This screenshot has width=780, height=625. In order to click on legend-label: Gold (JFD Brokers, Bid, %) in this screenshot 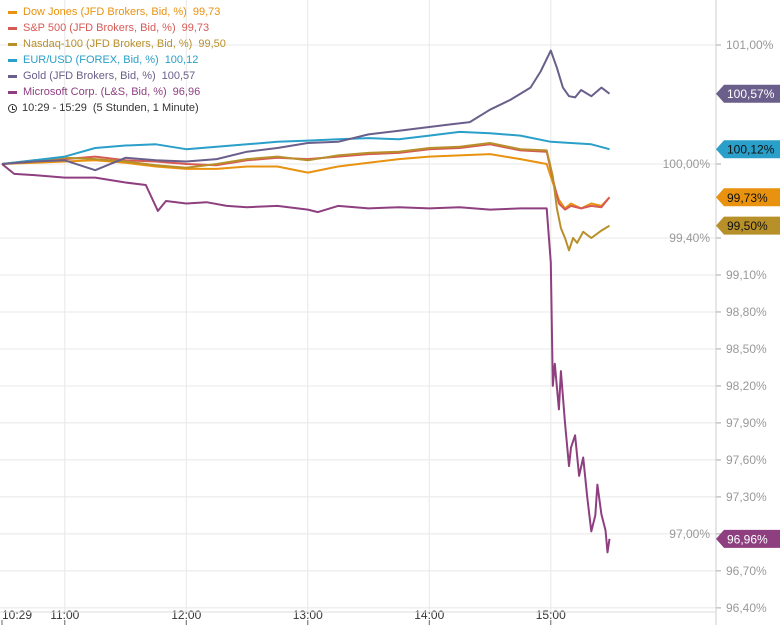, I will do `click(89, 76)`.